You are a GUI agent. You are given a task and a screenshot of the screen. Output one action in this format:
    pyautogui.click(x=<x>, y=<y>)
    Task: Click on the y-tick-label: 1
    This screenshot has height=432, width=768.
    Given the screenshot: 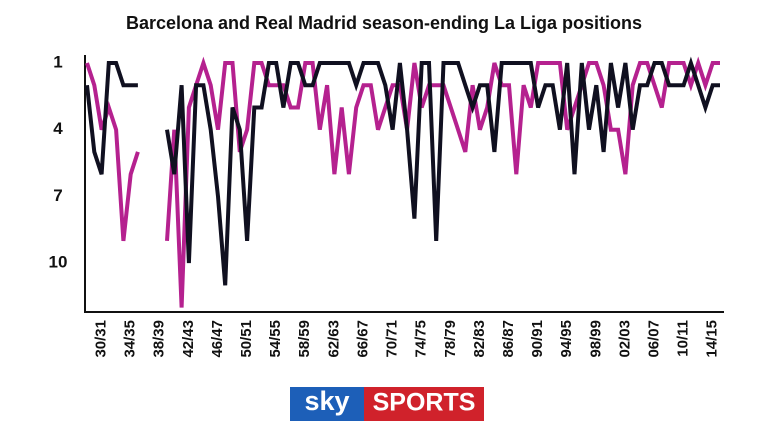 What is the action you would take?
    pyautogui.click(x=57, y=61)
    